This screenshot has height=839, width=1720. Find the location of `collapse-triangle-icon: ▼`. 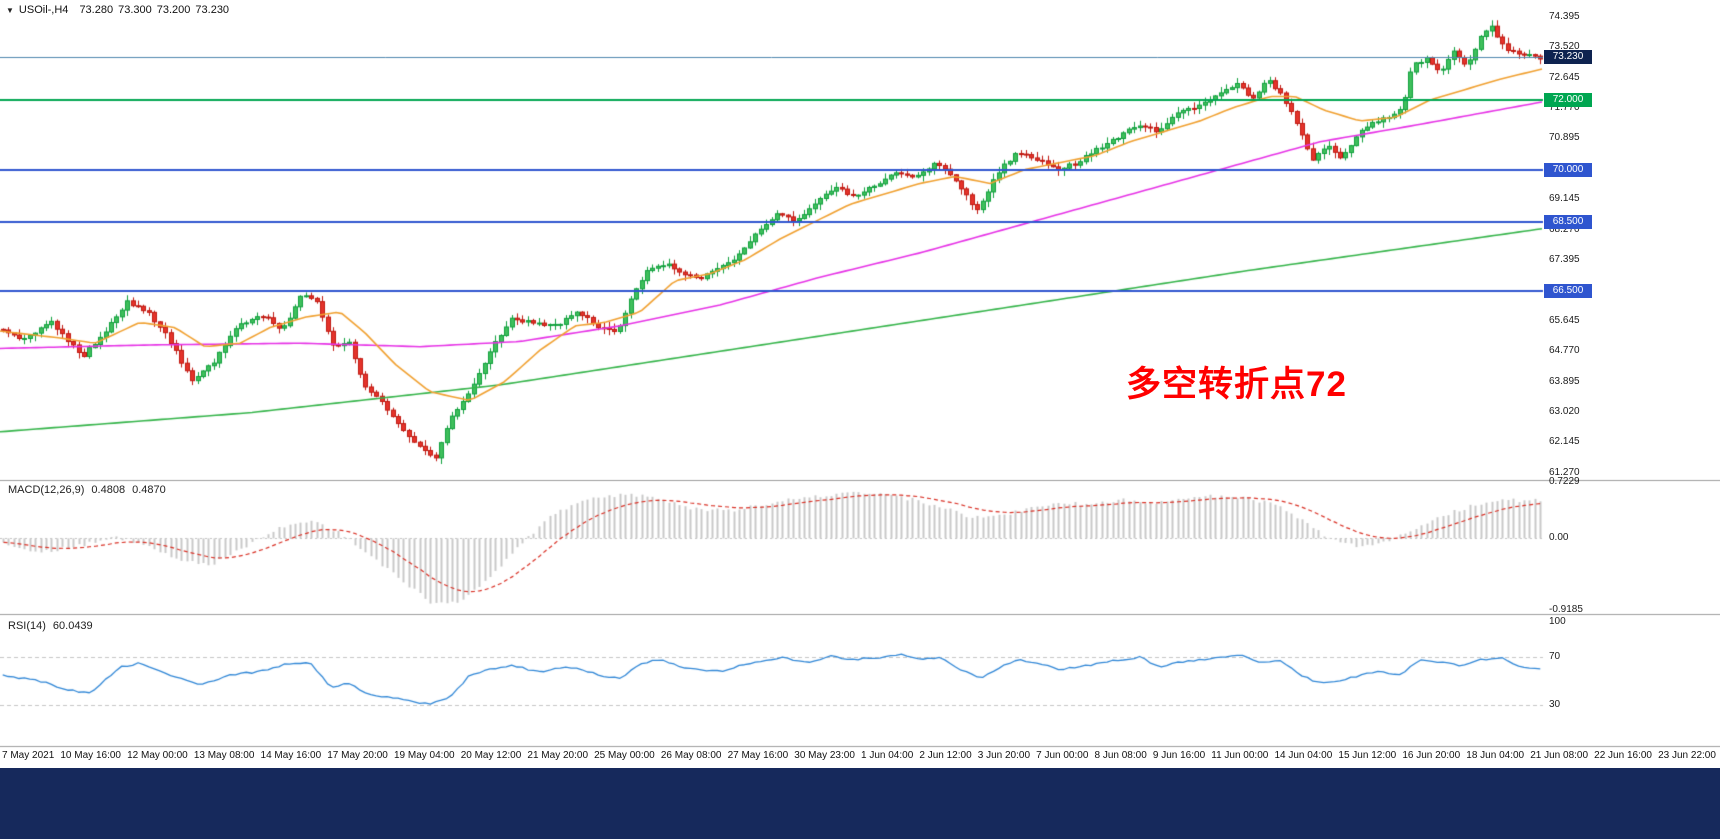

collapse-triangle-icon: ▼ is located at coordinates (10, 10).